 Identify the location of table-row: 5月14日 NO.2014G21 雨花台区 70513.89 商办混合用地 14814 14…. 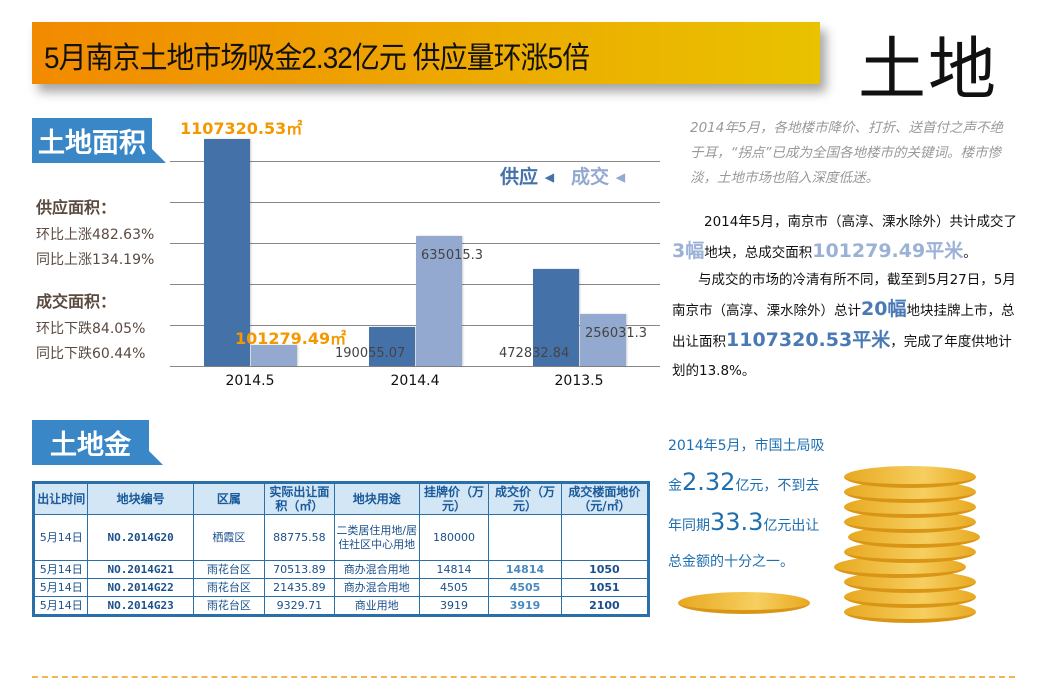
(341, 569).